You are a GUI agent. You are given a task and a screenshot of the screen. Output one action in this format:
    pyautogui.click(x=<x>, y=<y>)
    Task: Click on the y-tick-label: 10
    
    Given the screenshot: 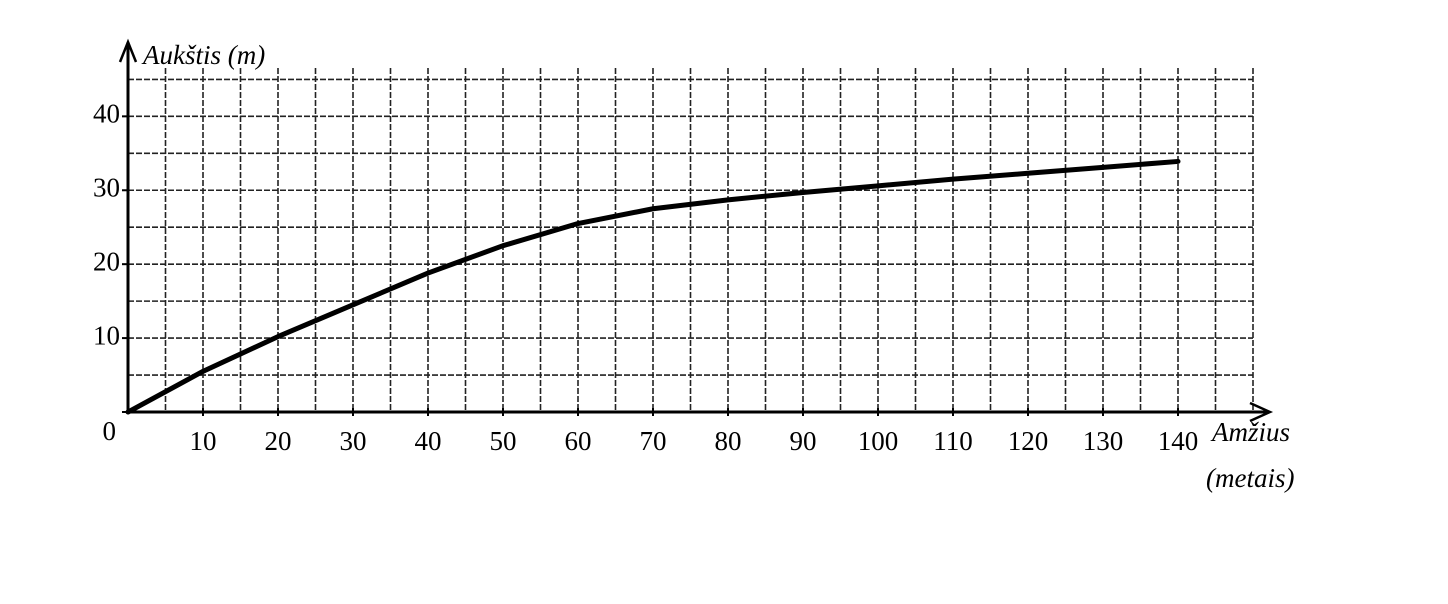 What is the action you would take?
    pyautogui.click(x=106, y=335)
    